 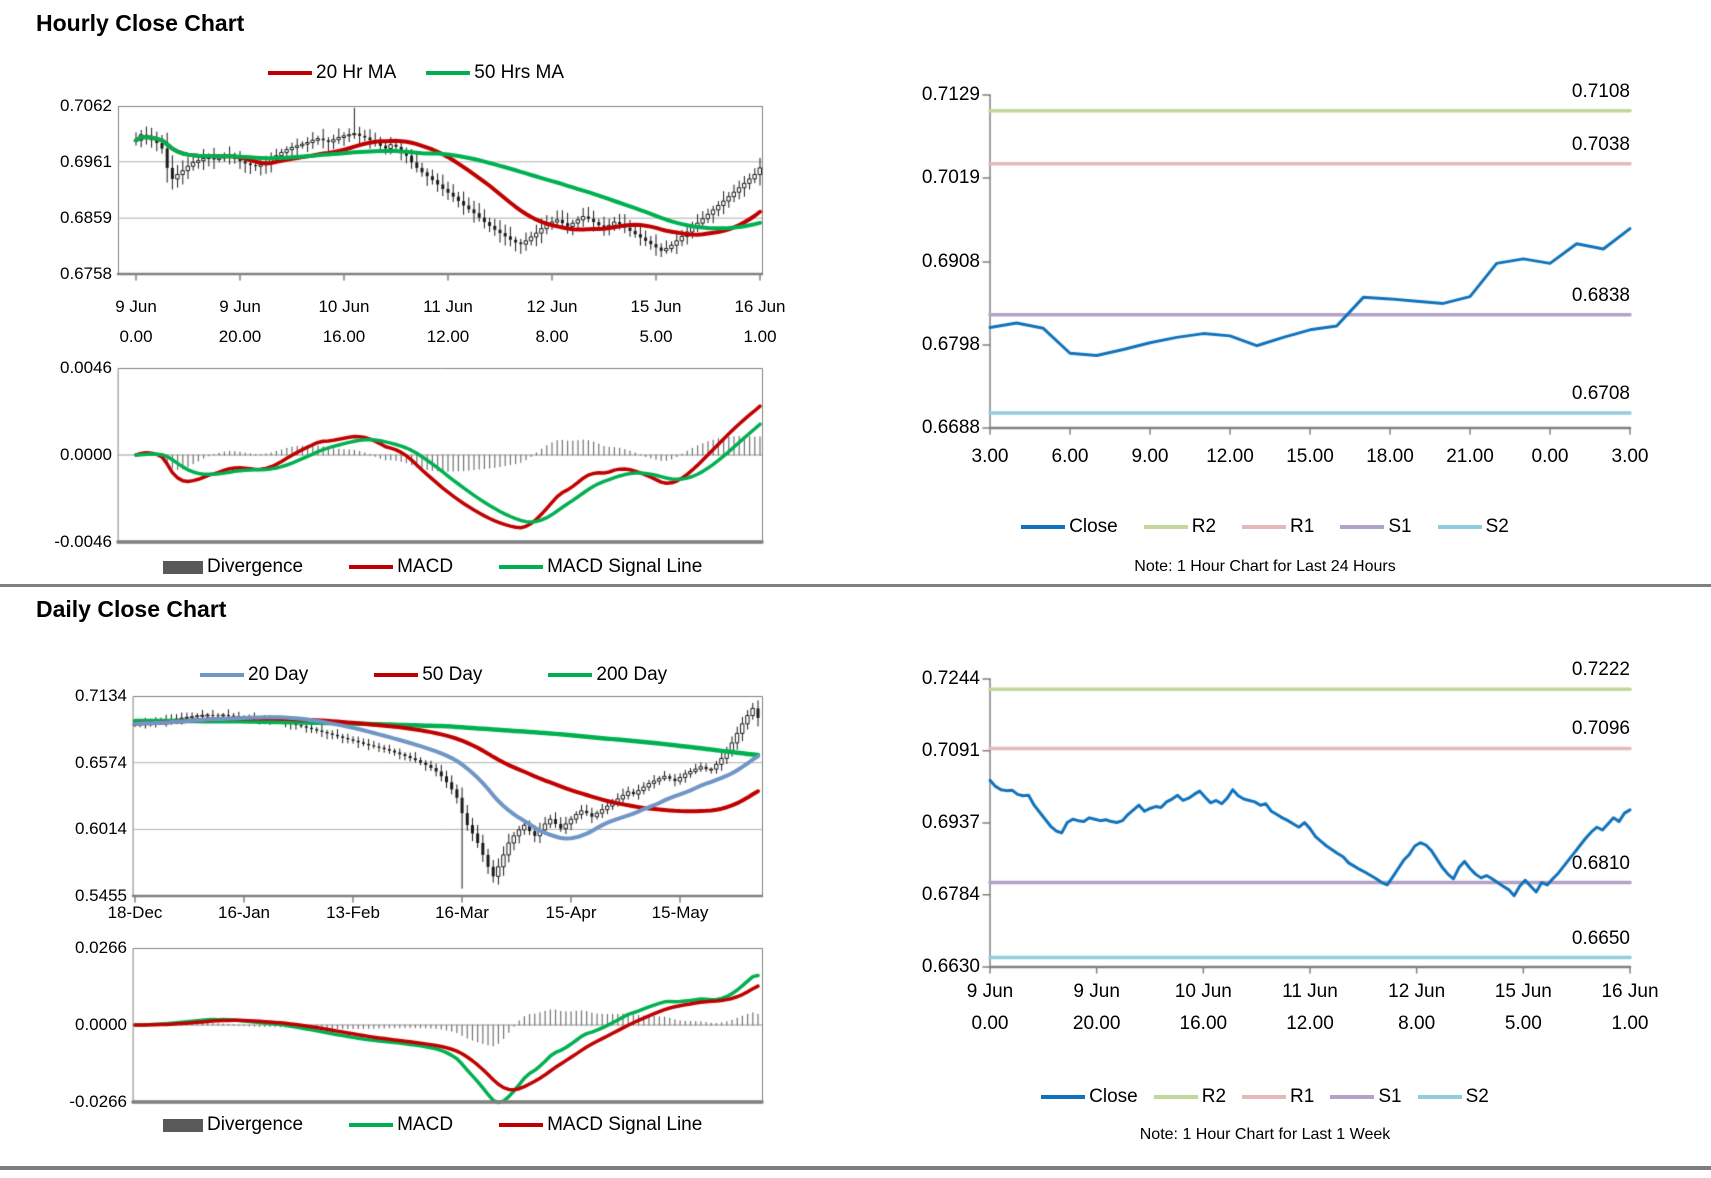 What do you see at coordinates (1600, 938) in the screenshot?
I see `level-label-s2: 0.6650` at bounding box center [1600, 938].